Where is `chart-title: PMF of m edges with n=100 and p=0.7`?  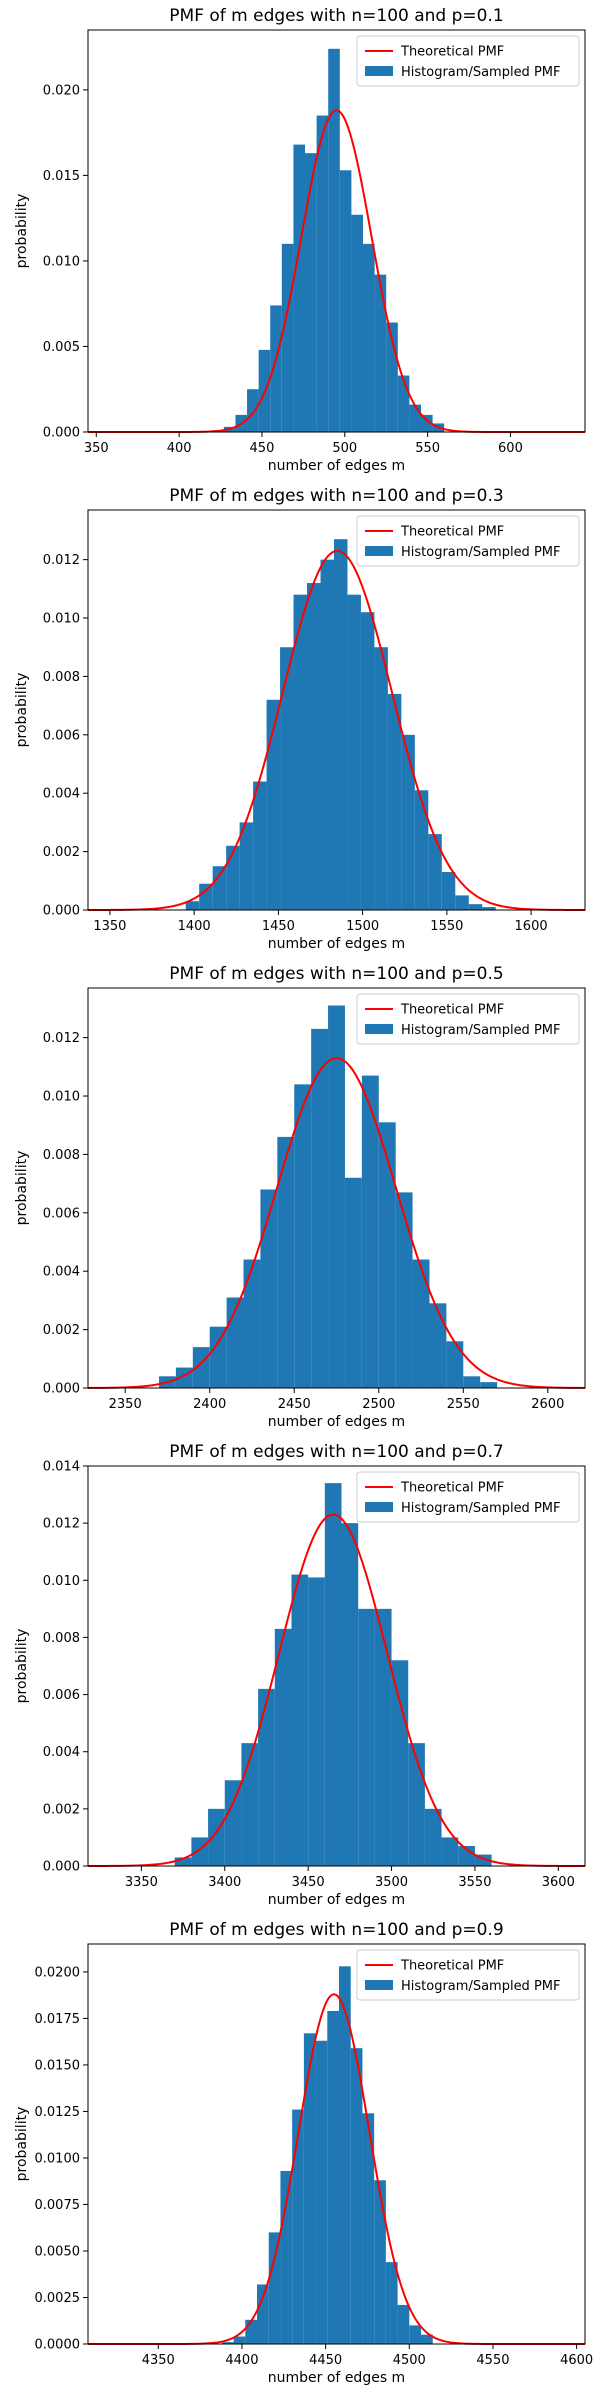 chart-title: PMF of m edges with n=100 and p=0.7 is located at coordinates (336, 1452).